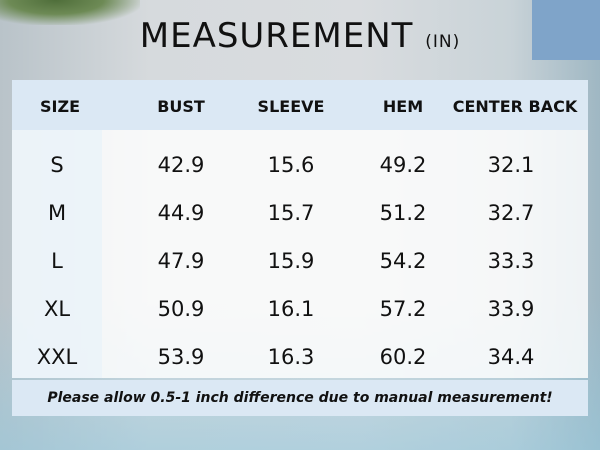 The height and width of the screenshot is (450, 600). What do you see at coordinates (291, 165) in the screenshot?
I see `table-cell: 15.6` at bounding box center [291, 165].